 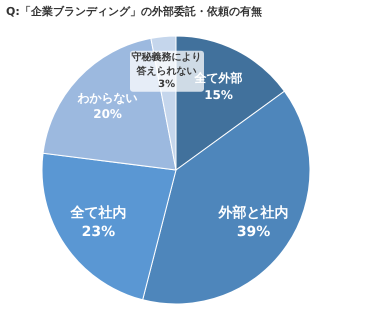 What do you see at coordinates (167, 84) in the screenshot?
I see `data-label: 3%` at bounding box center [167, 84].